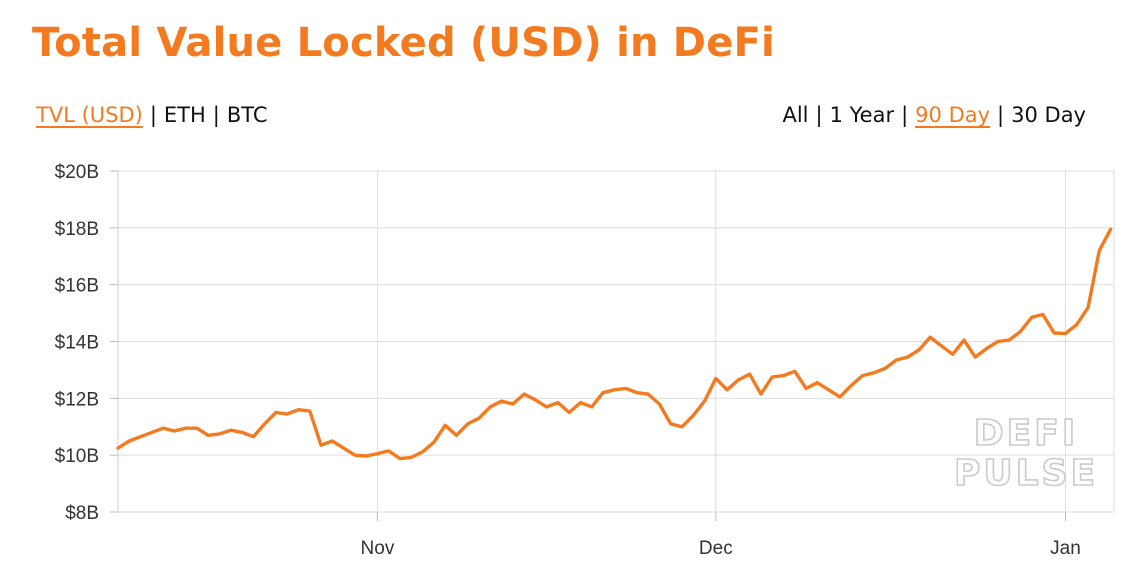  I want to click on watermark-text: DEFI, so click(1026, 433).